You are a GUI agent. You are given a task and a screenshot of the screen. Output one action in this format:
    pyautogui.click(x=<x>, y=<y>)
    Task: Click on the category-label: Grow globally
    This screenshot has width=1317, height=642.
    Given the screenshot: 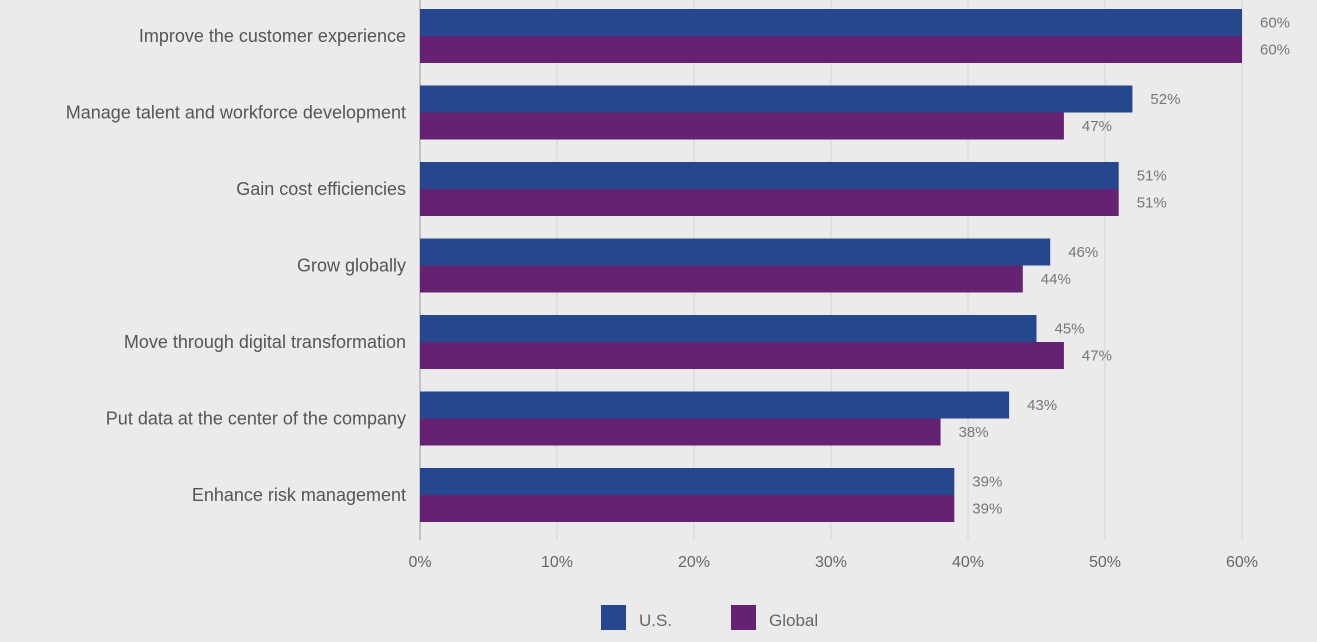 What is the action you would take?
    pyautogui.click(x=351, y=266)
    